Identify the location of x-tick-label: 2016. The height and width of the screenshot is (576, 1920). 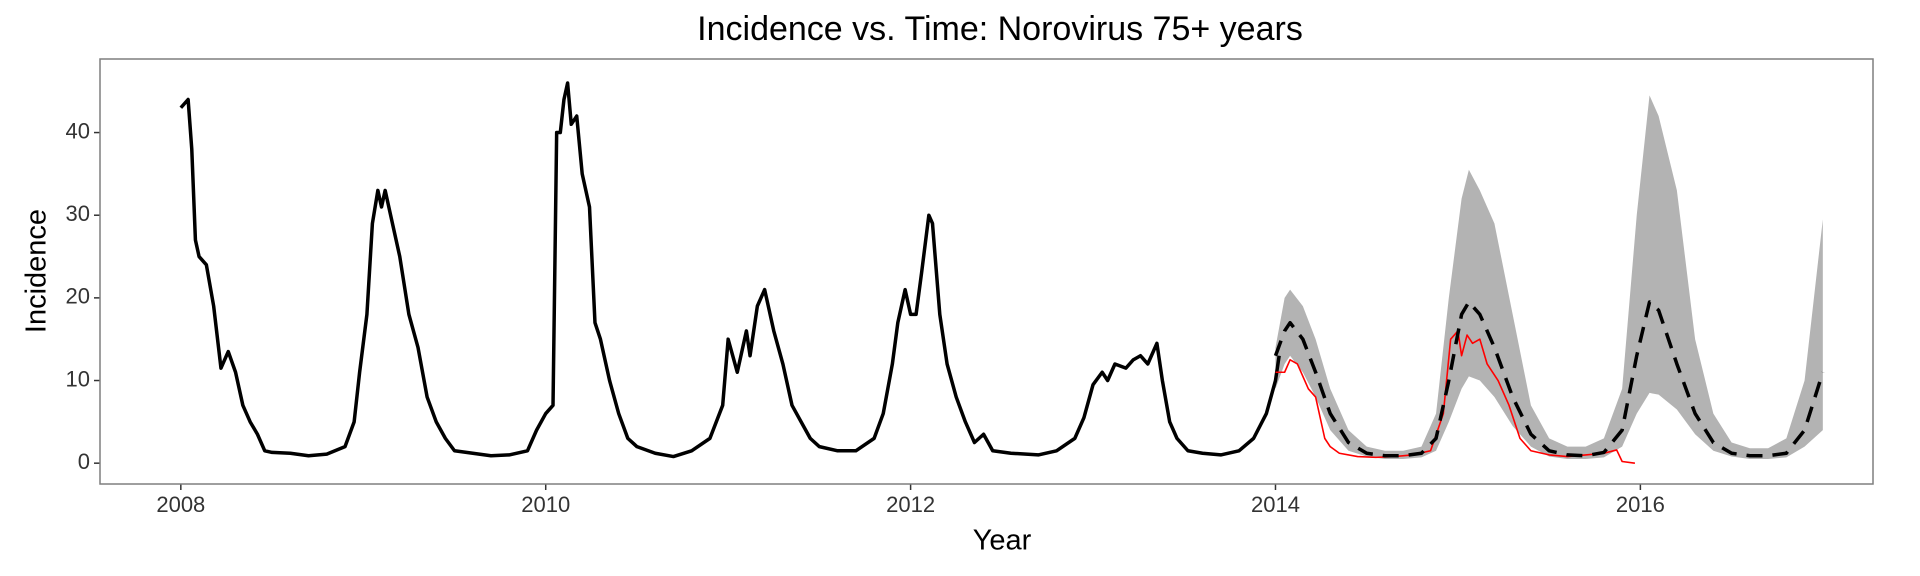
(1640, 504).